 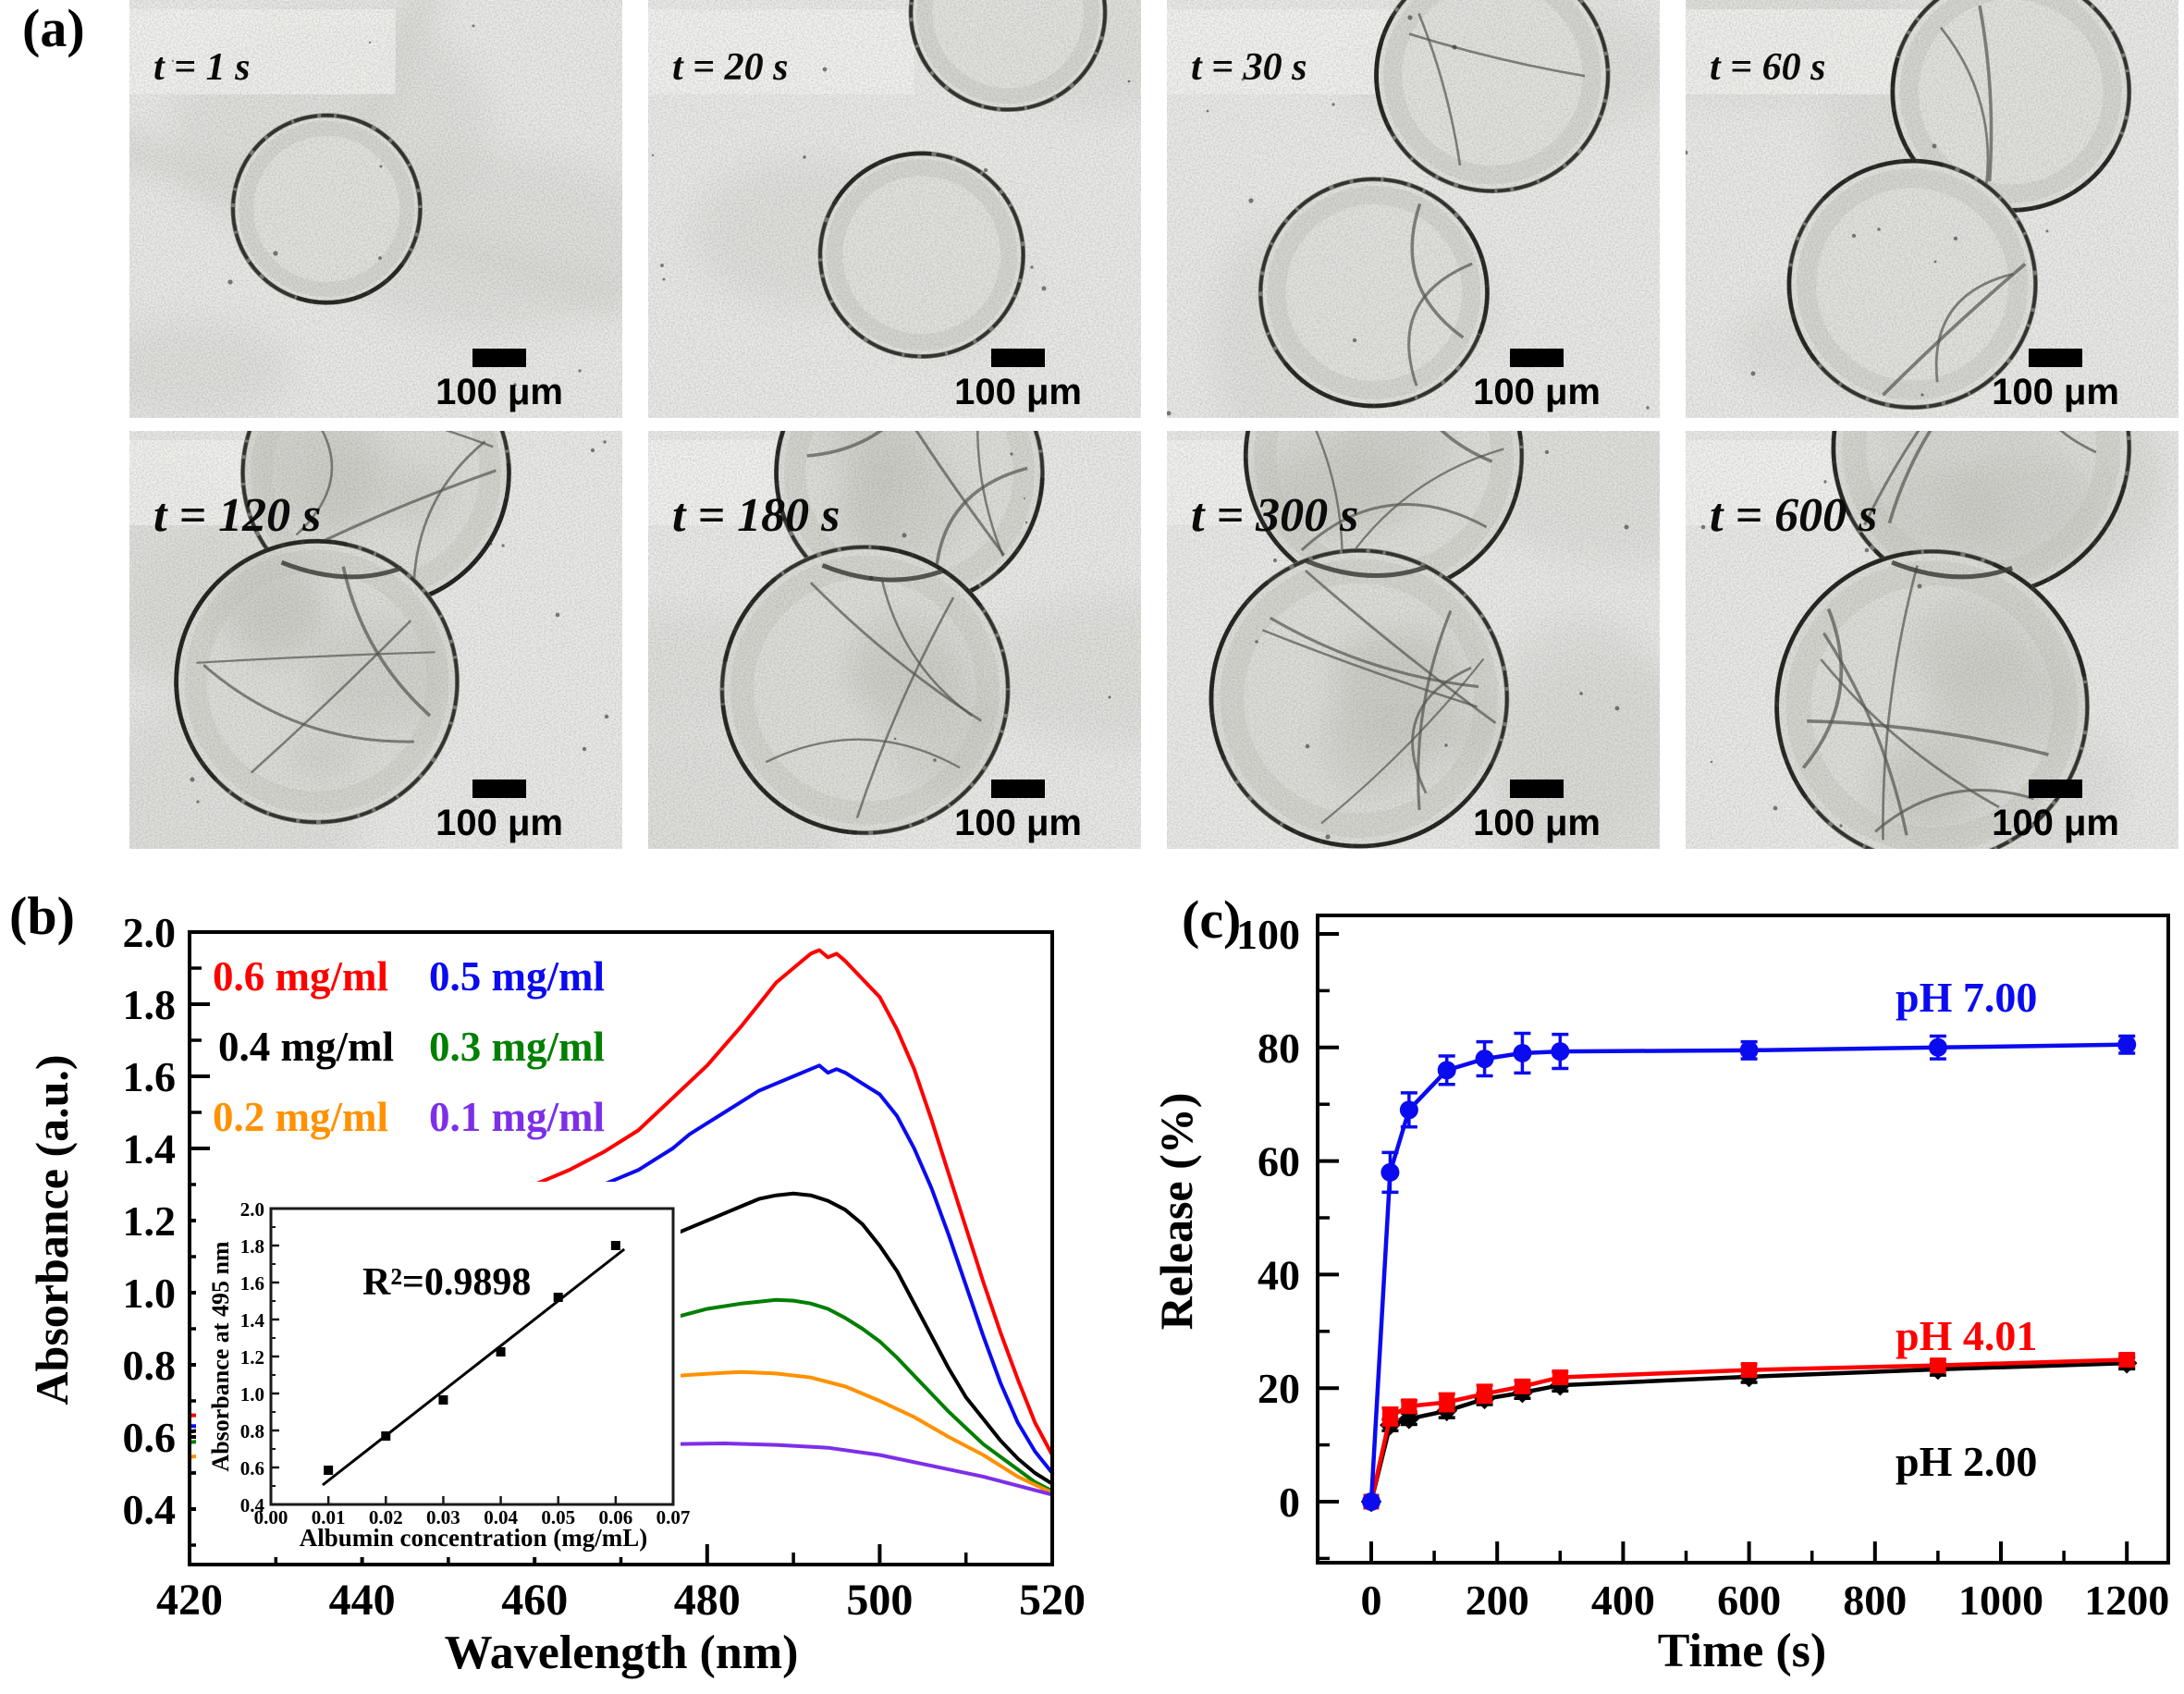 What do you see at coordinates (447, 1282) in the screenshot?
I see `r-squared-annotation: R²=0.9898` at bounding box center [447, 1282].